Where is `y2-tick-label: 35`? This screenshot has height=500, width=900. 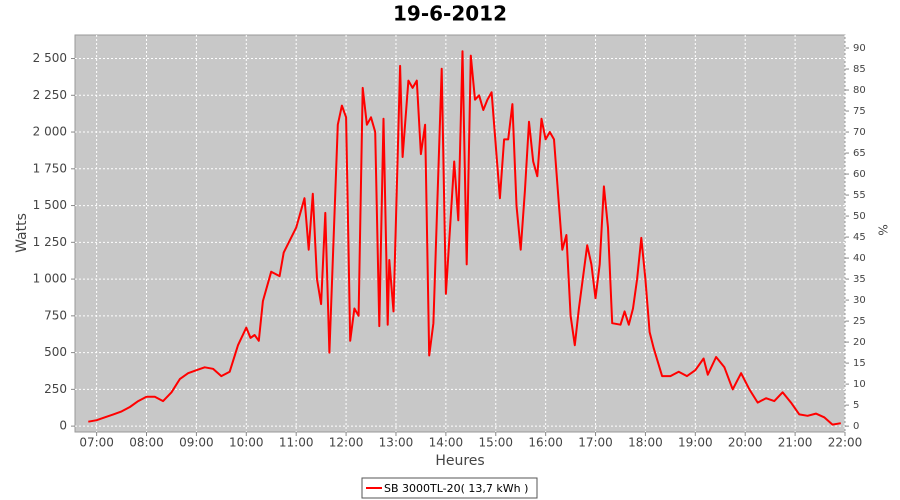 y2-tick-label: 35 is located at coordinates (859, 279).